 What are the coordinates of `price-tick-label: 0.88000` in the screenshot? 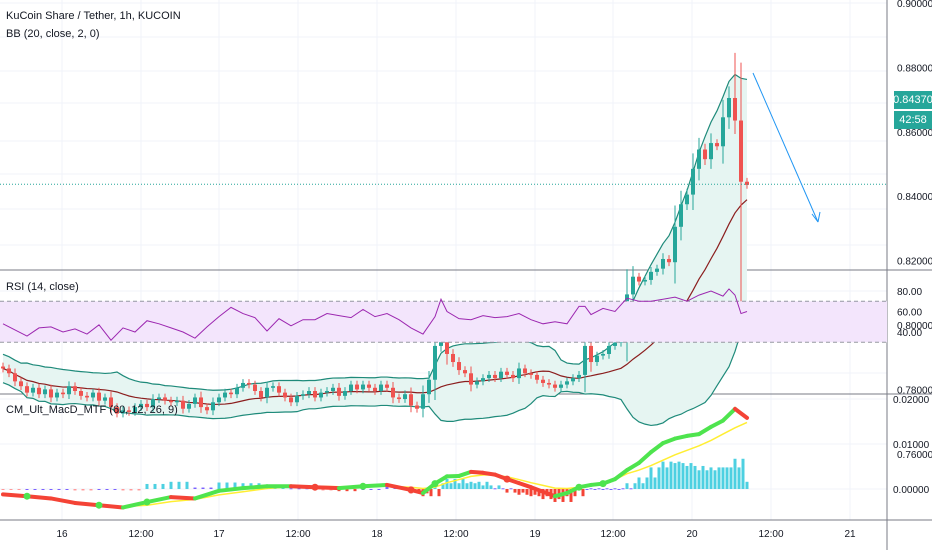 It's located at (914, 68).